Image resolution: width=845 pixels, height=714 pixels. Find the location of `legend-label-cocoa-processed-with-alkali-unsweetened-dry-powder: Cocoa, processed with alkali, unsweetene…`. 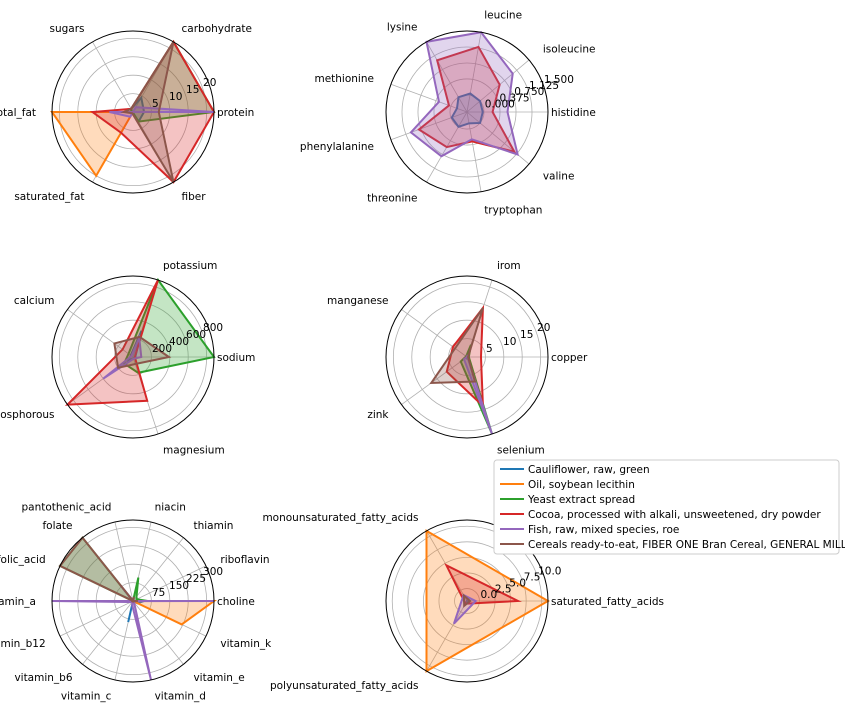

legend-label-cocoa-processed-with-alkali-unsweetened-dry-powder: Cocoa, processed with alkali, unsweetene… is located at coordinates (674, 515).